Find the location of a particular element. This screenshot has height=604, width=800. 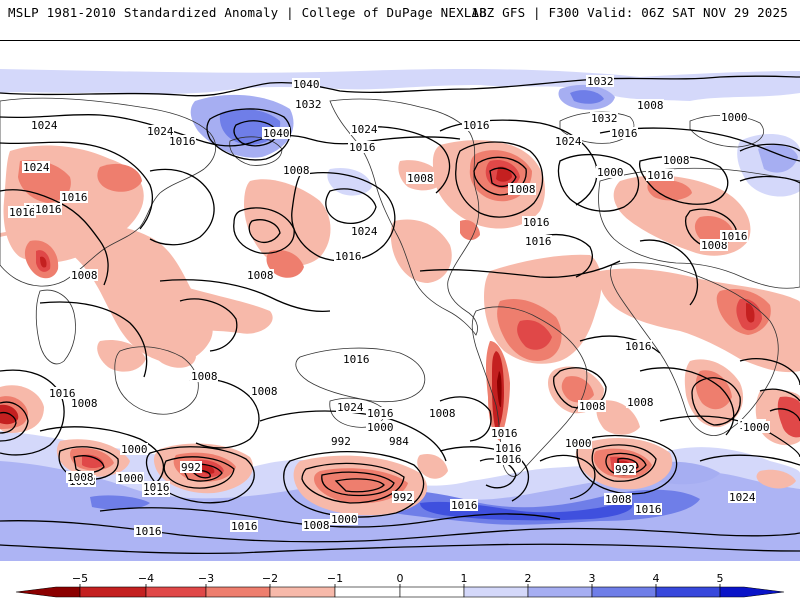

colorbar-tick-label: −4 is located at coordinates (146, 578).